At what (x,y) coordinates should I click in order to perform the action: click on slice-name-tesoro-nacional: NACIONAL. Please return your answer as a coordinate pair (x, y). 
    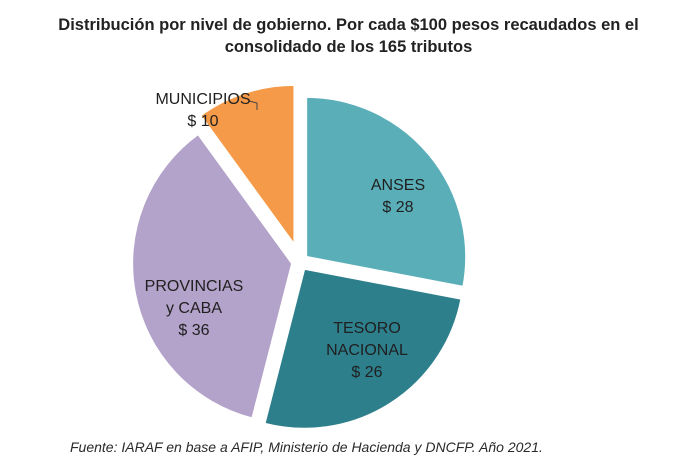
    Looking at the image, I should click on (367, 350).